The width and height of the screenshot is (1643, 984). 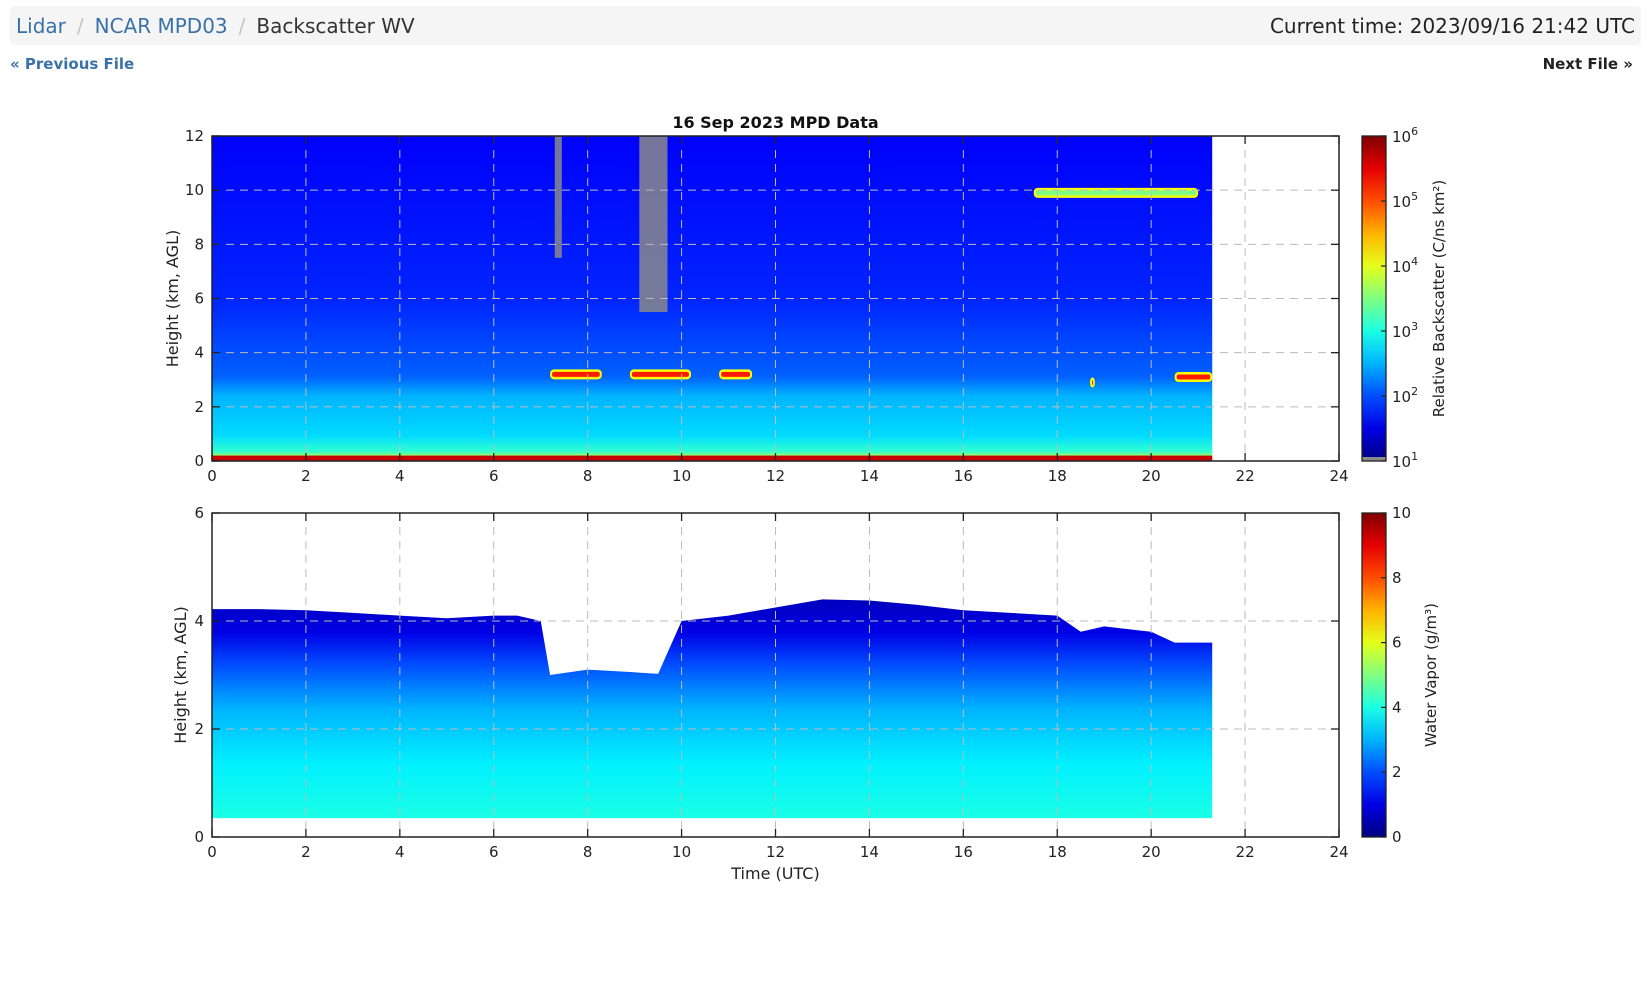 I want to click on colorbar: 0 2 4 6 8 10 Water Vapor (g/m³), so click(x=1400, y=675).